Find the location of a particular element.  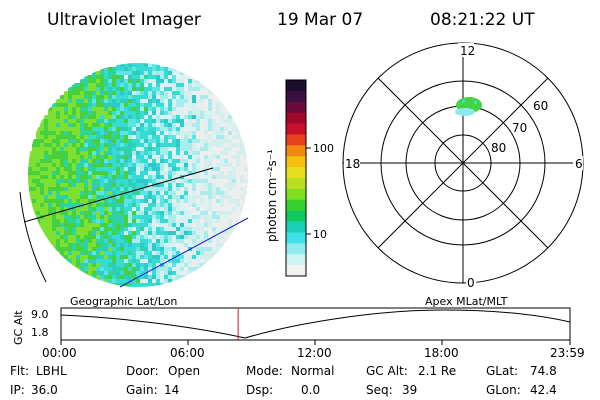

x-tick-0600: 06:00 is located at coordinates (187, 353).